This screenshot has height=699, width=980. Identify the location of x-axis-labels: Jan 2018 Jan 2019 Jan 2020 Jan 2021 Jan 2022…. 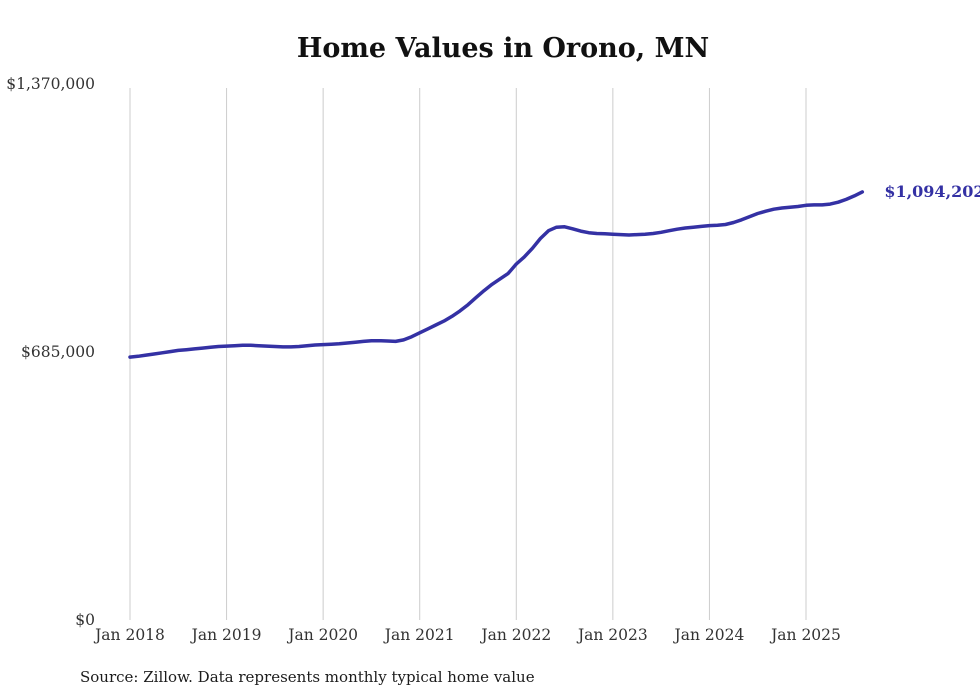
(467, 635).